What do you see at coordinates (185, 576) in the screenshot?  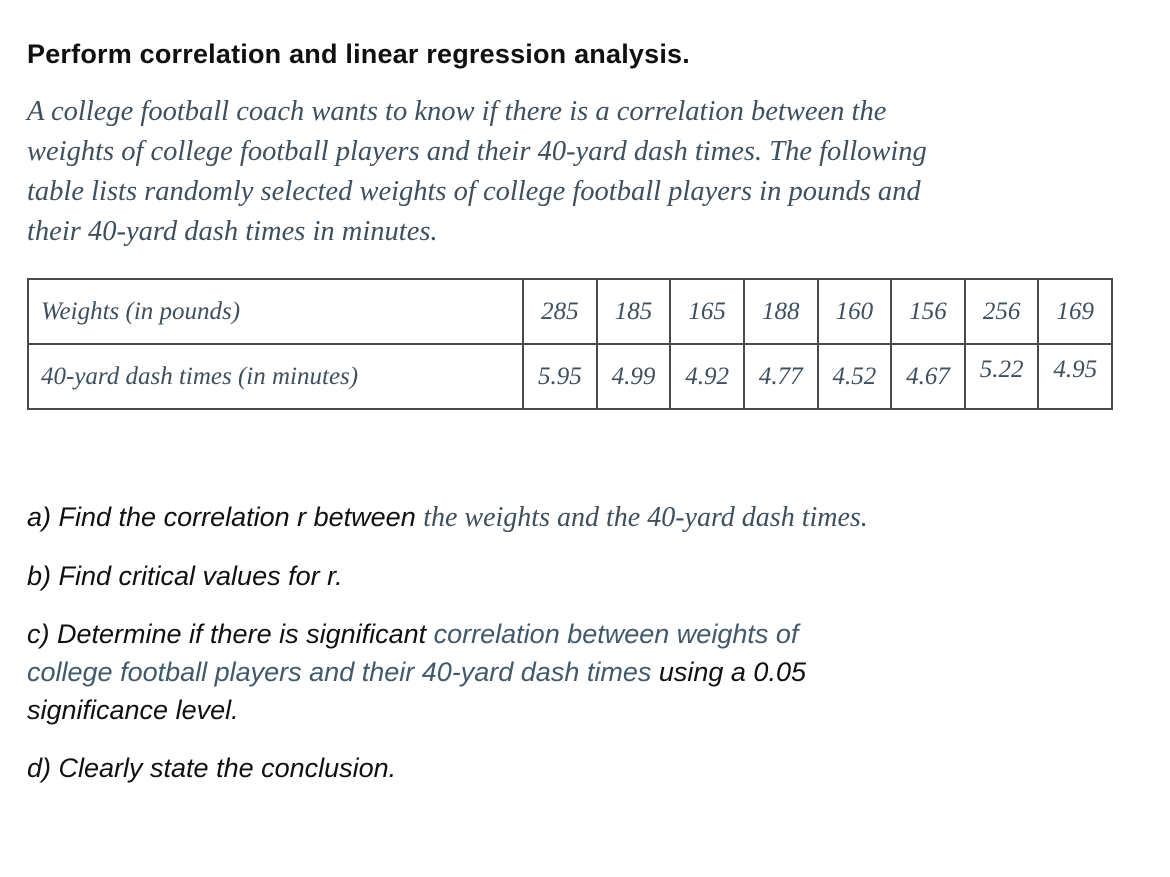 I see `question-b-prompt: b) Find critical values for r.` at bounding box center [185, 576].